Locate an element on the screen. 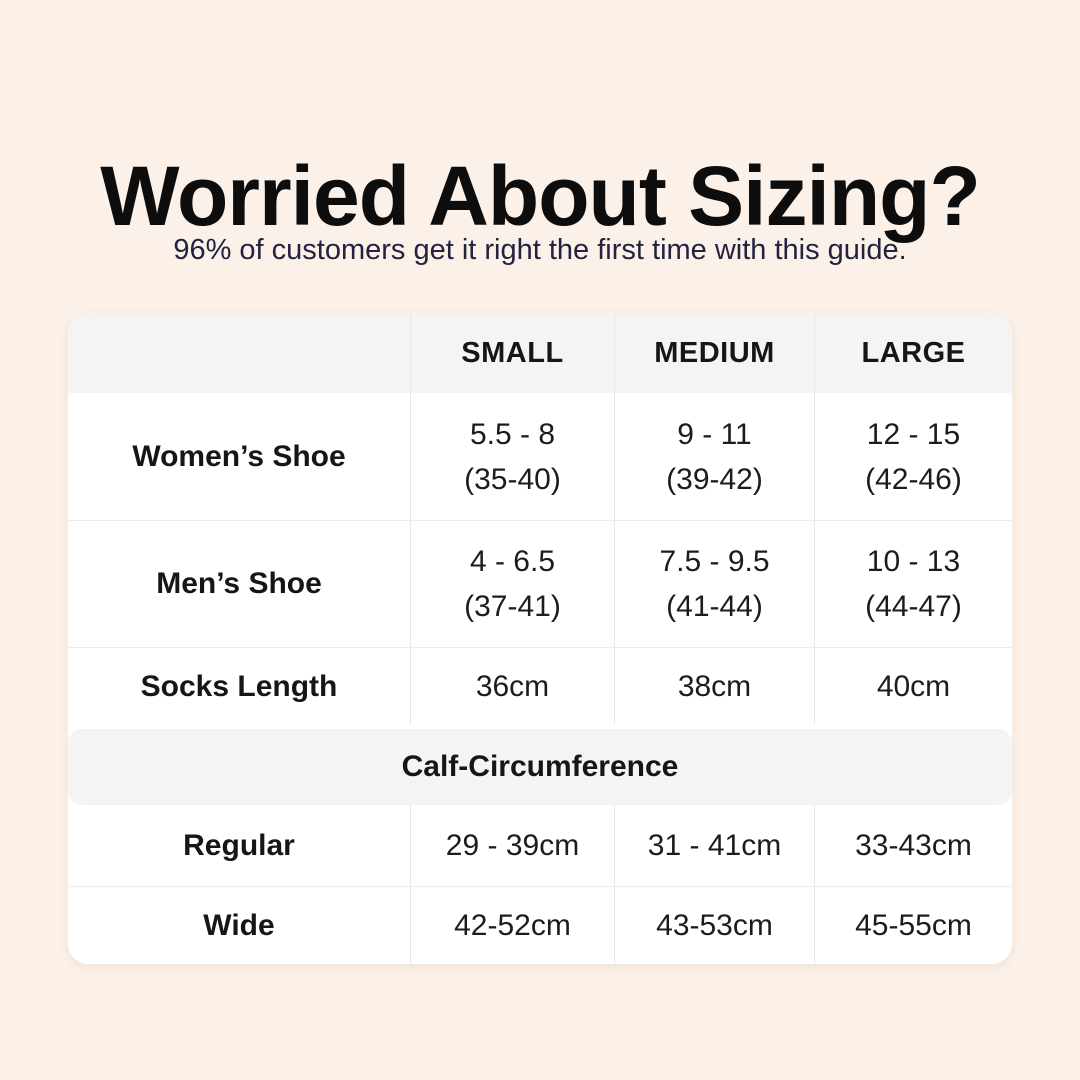 This screenshot has height=1080, width=1080. cell-regular-large: 33-43cm is located at coordinates (913, 845).